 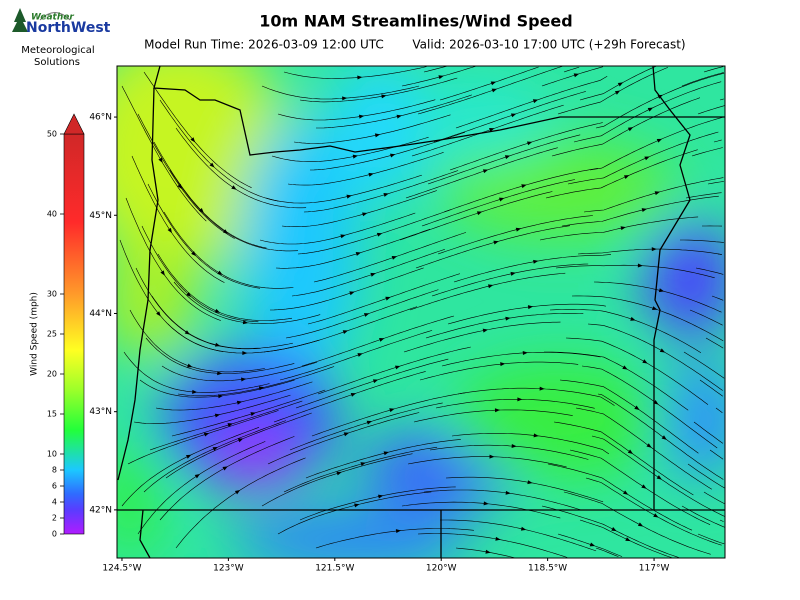 I want to click on logo-tagline: Solutions, so click(x=57, y=62).